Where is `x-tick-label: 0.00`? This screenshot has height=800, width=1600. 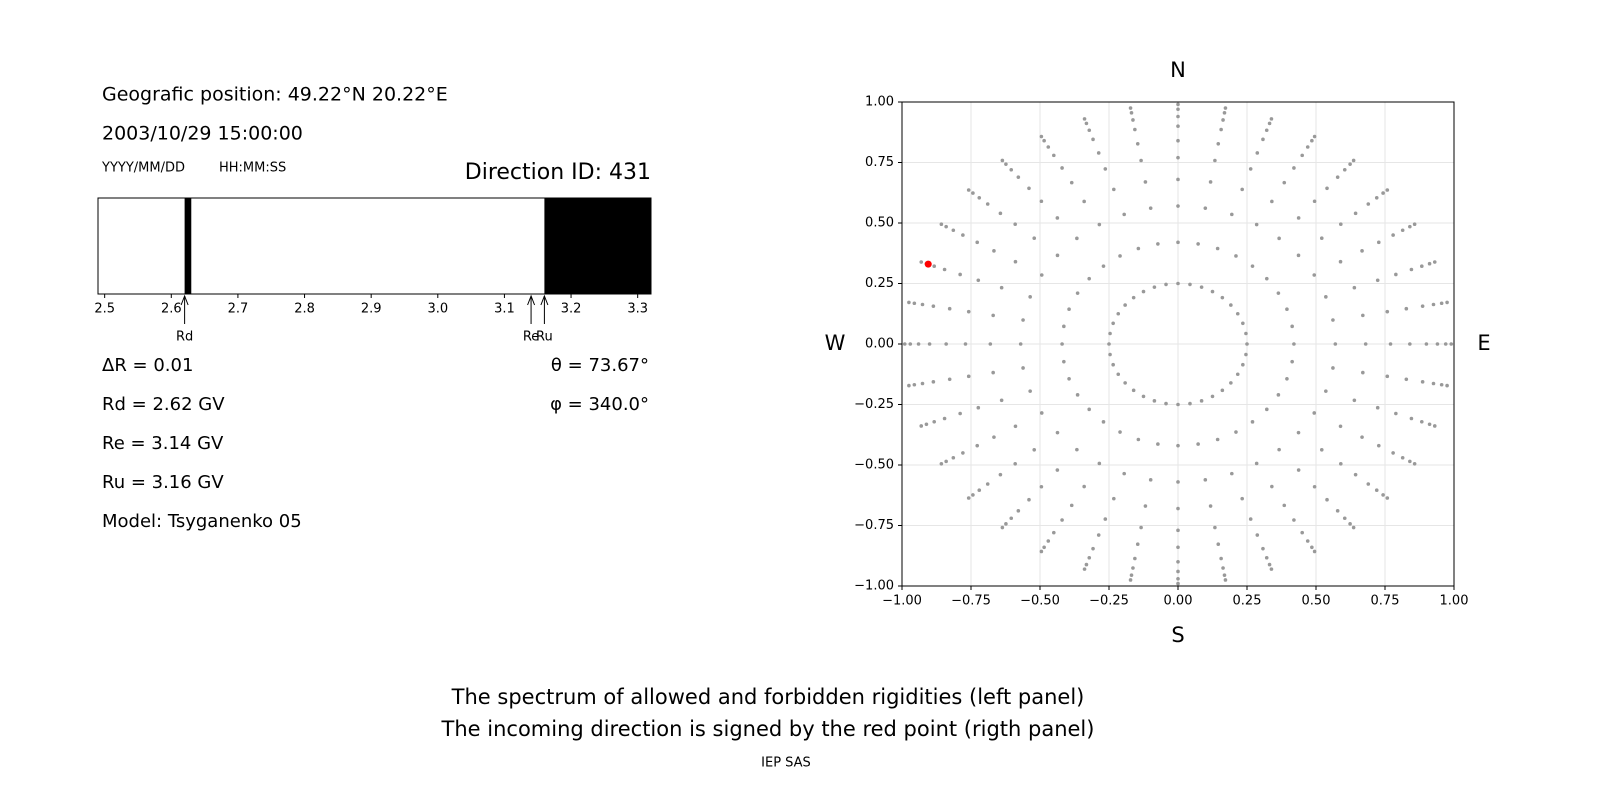 x-tick-label: 0.00 is located at coordinates (1178, 601).